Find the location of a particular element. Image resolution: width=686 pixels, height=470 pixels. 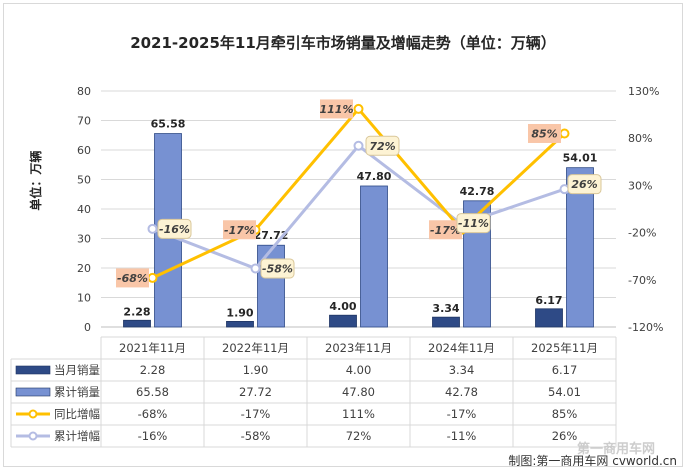

bar-cumulative-label: 47.80 is located at coordinates (374, 176).